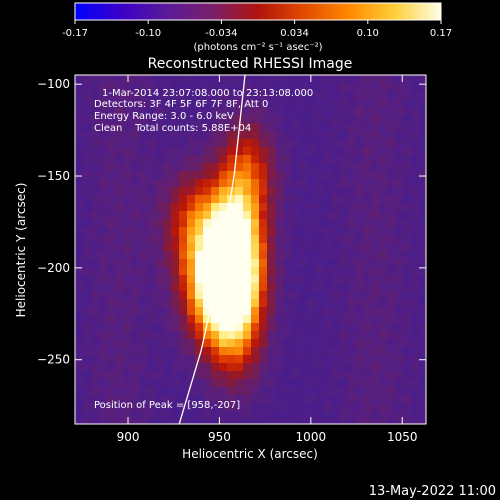 The height and width of the screenshot is (500, 500). Describe the element at coordinates (53, 176) in the screenshot. I see `y-tick-label: −150` at that location.